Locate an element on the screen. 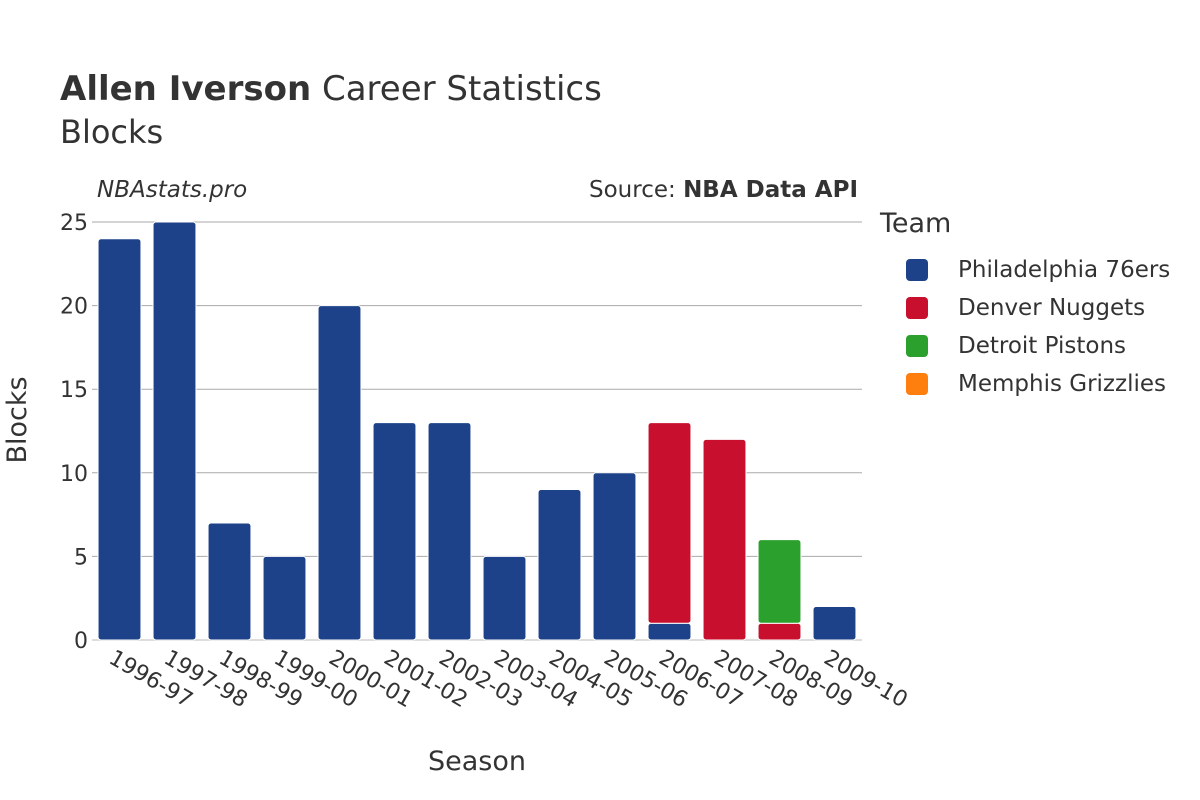  legend-label: Memphis Grizzlies is located at coordinates (1062, 384).